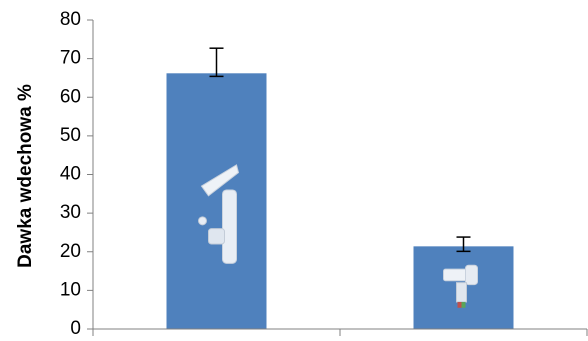 The image size is (588, 341). I want to click on y-tick-label: 60, so click(70, 96).